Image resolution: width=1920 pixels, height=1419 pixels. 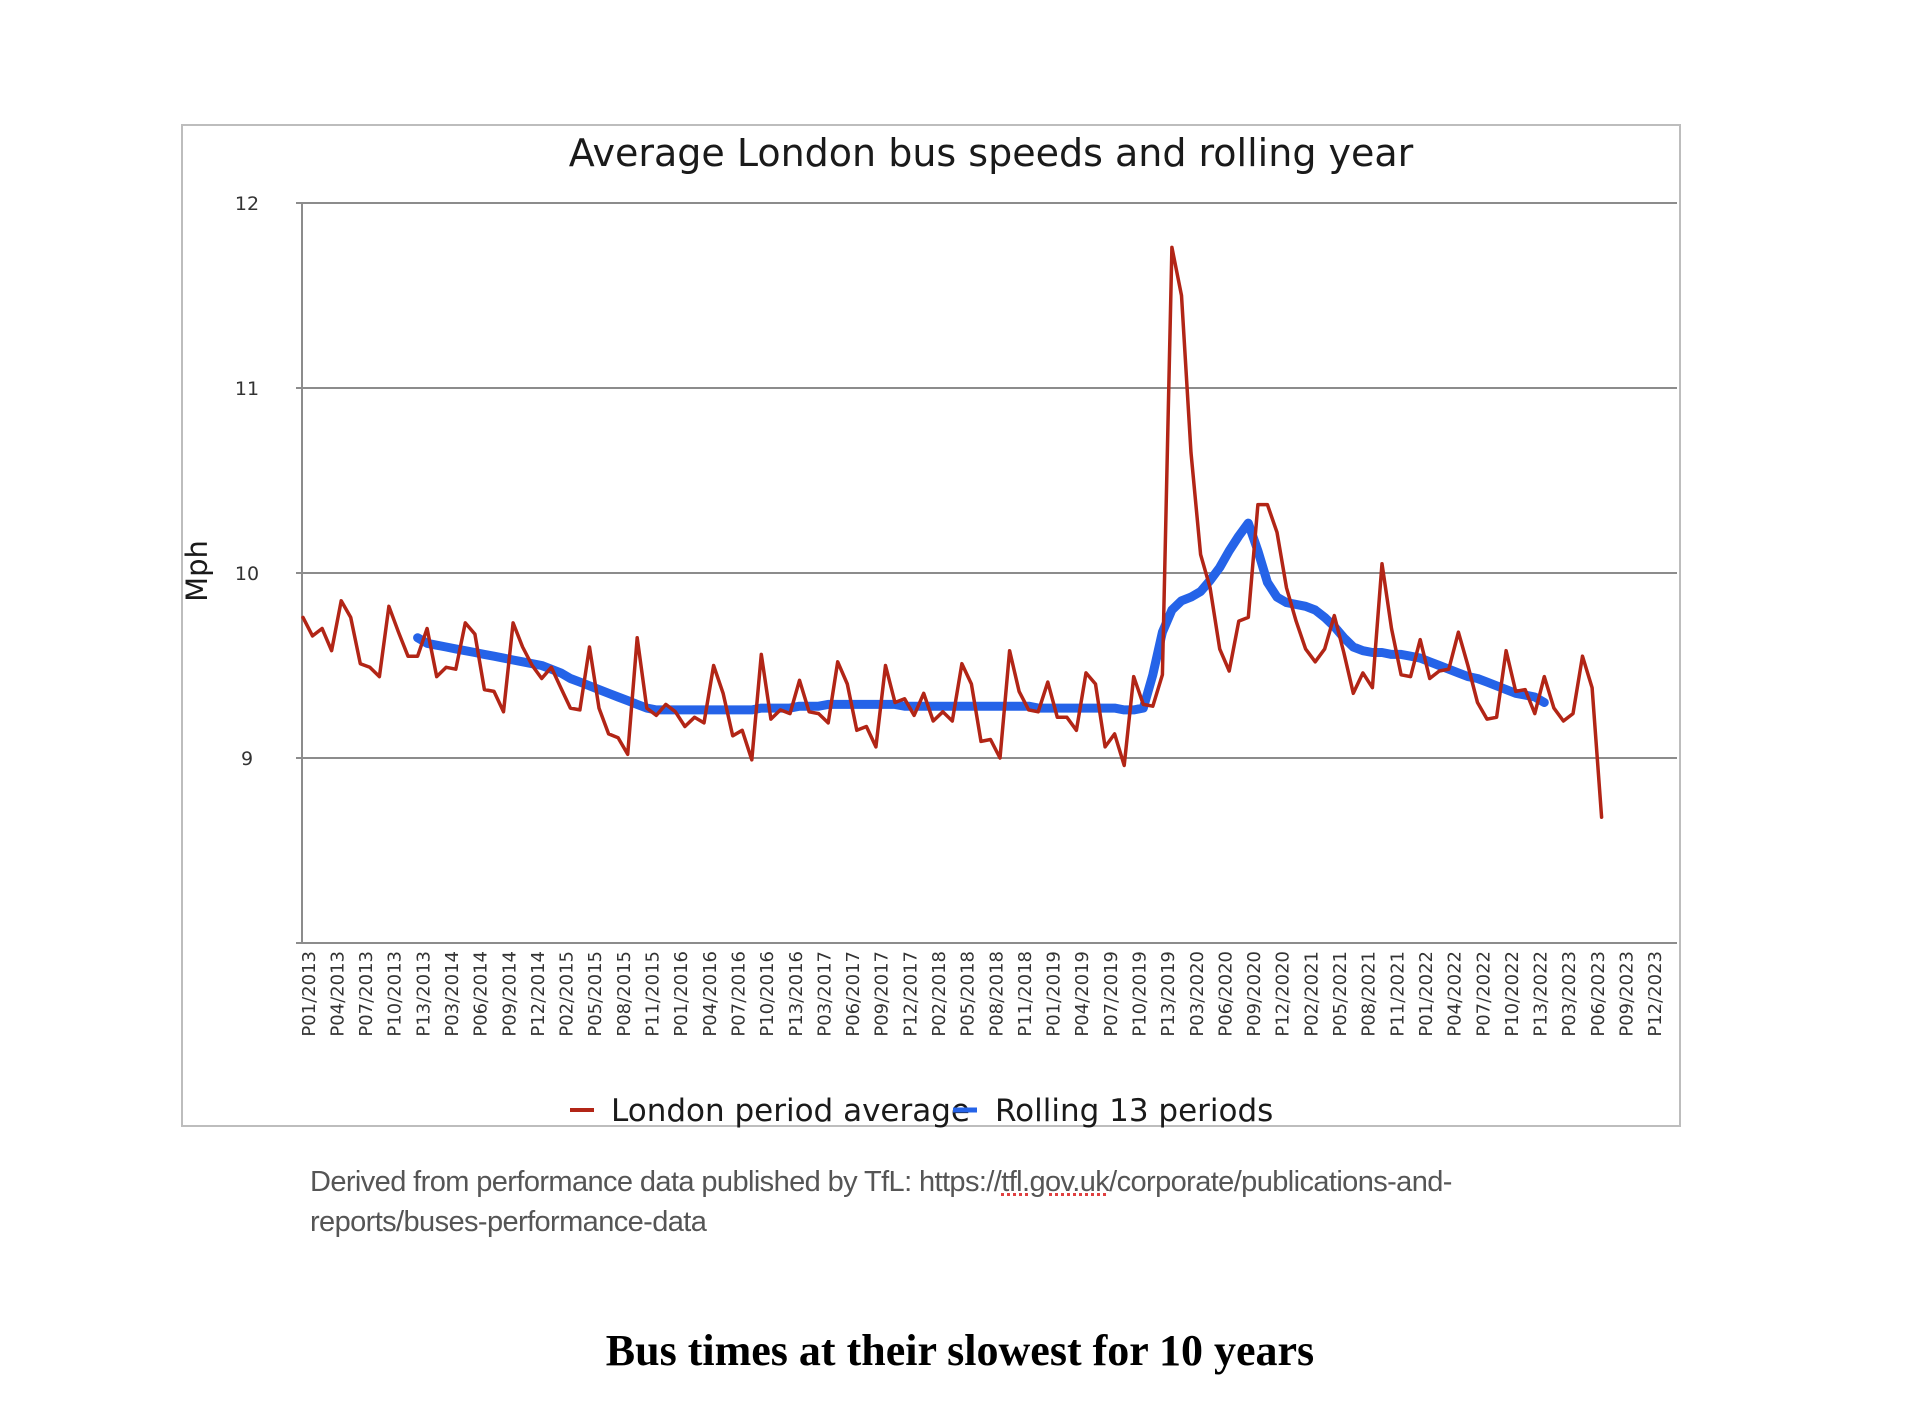 I want to click on x-tick-label: P05/2015, so click(x=595, y=994).